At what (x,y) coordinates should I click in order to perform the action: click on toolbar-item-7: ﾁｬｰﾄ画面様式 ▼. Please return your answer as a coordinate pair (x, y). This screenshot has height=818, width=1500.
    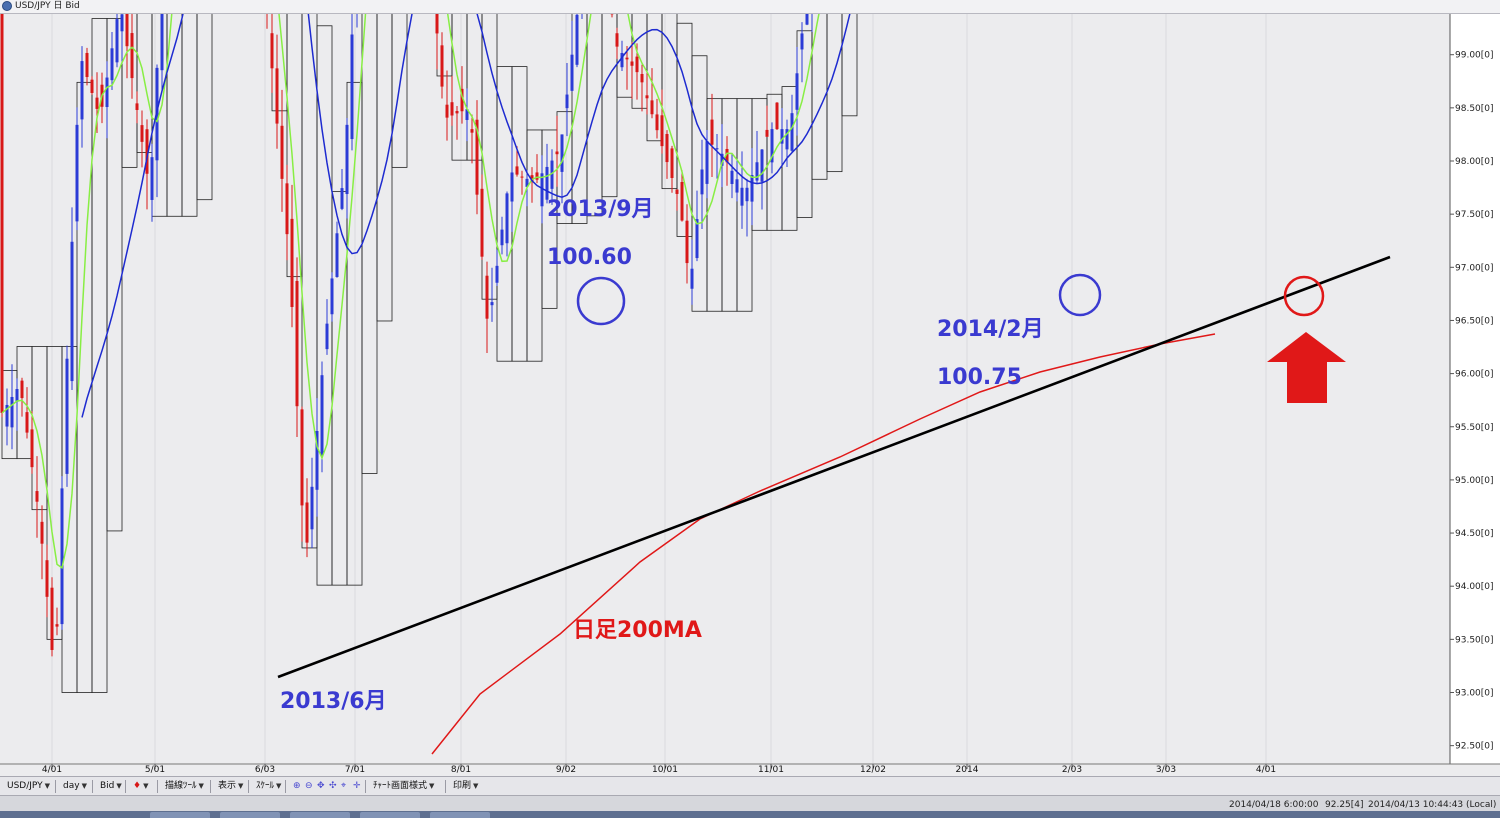
    Looking at the image, I should click on (403, 786).